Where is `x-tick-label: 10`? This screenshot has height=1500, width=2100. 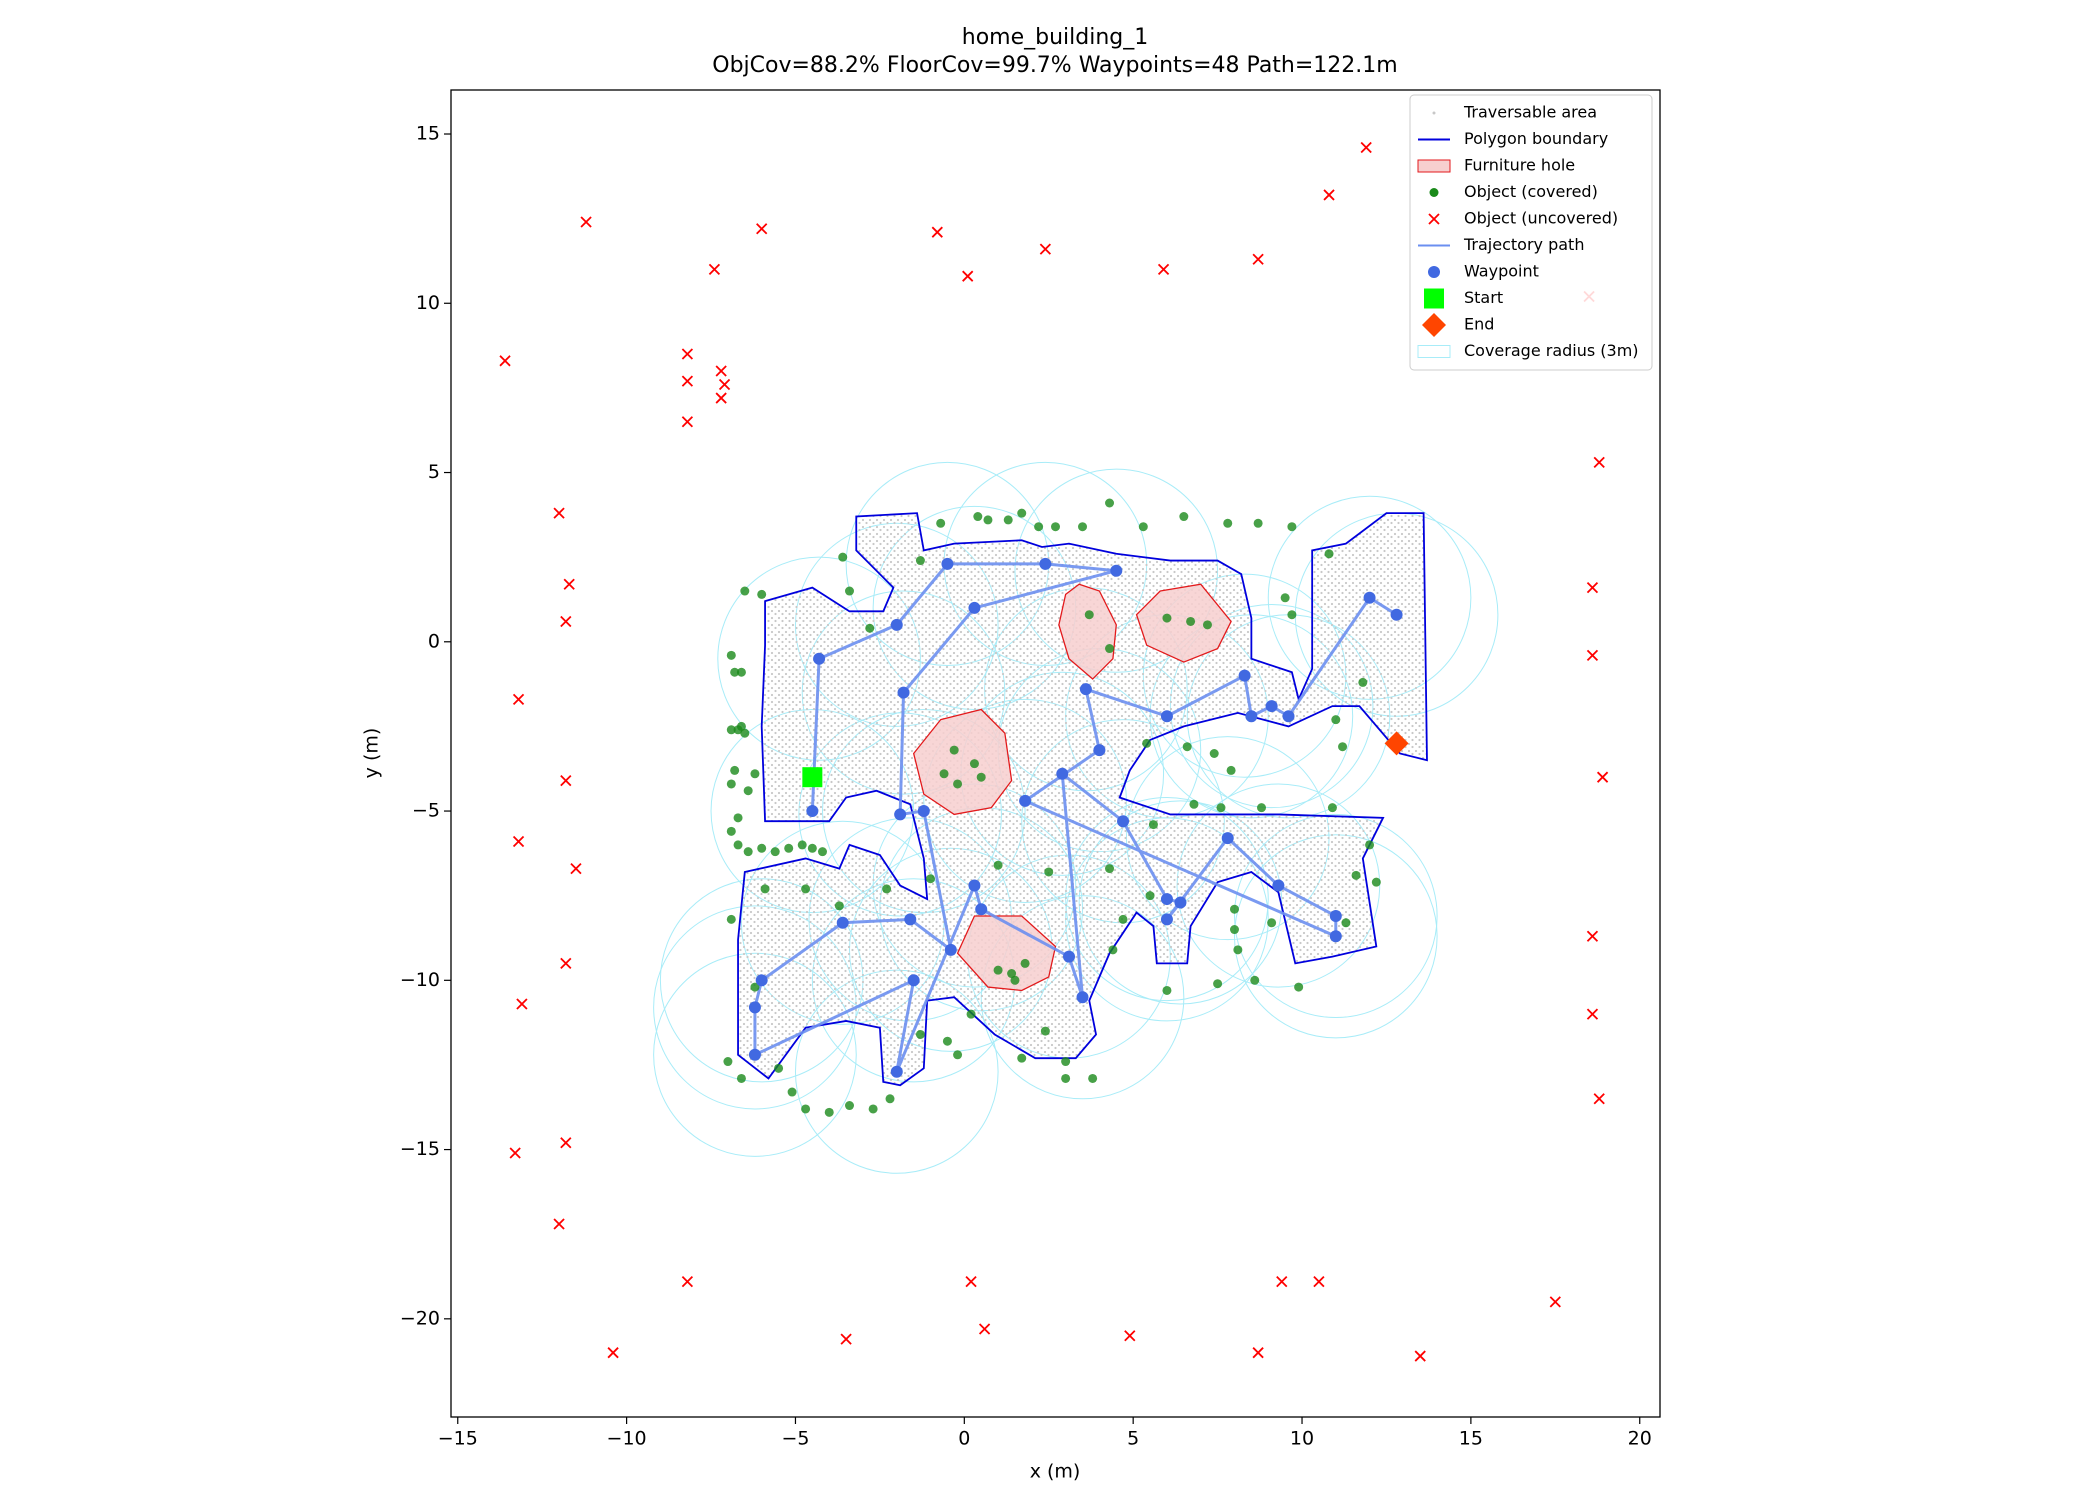
x-tick-label: 10 is located at coordinates (1302, 1439).